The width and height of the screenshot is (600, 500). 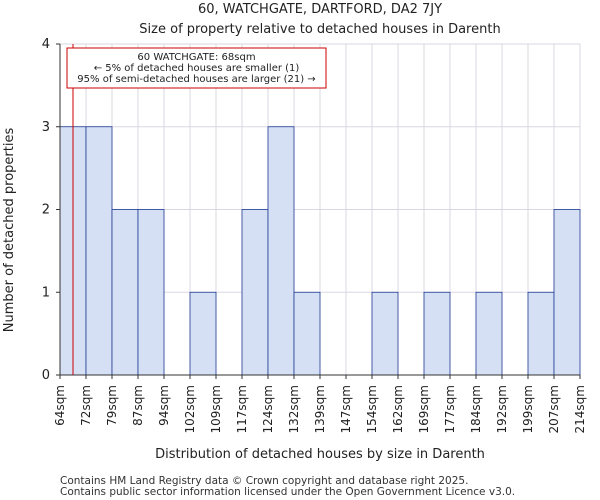 What do you see at coordinates (528, 409) in the screenshot?
I see `x-tick-label: 199sqm` at bounding box center [528, 409].